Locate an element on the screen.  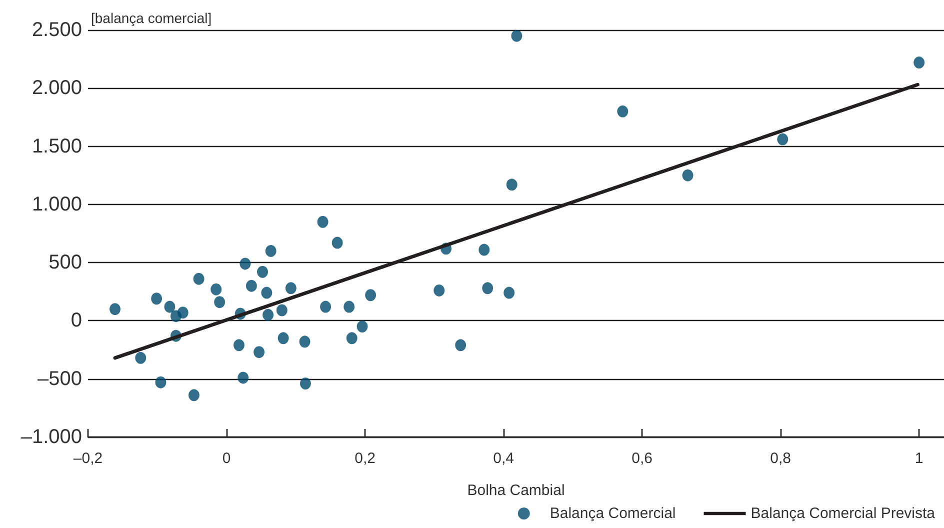
x-axis-title: Bolha Cambial is located at coordinates (516, 490).